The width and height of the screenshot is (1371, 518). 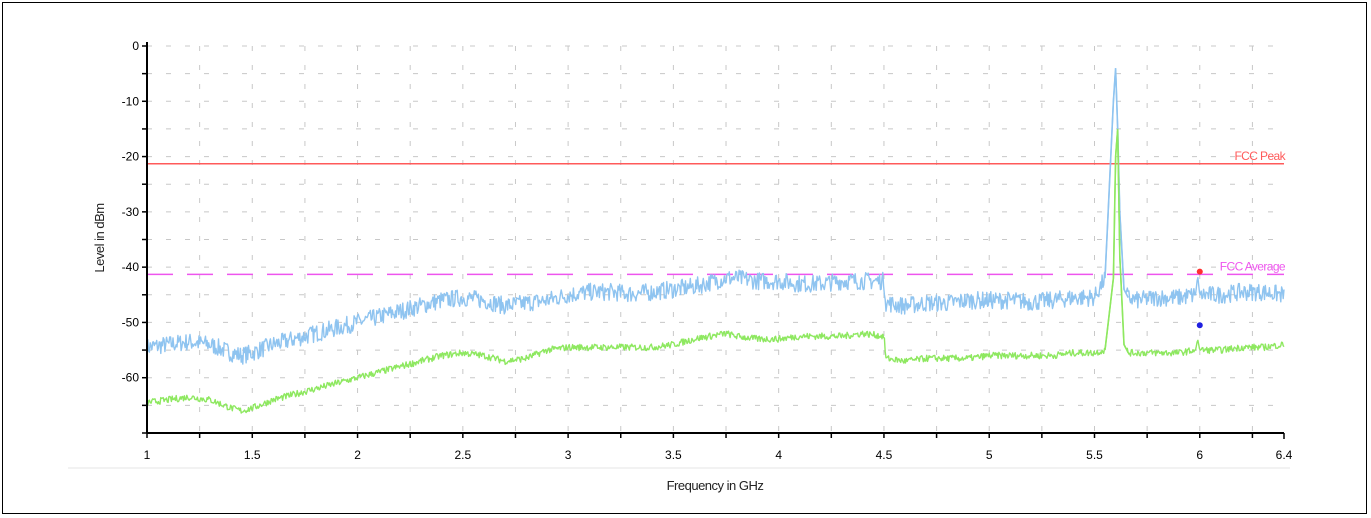 What do you see at coordinates (1199, 298) in the screenshot?
I see `markers` at bounding box center [1199, 298].